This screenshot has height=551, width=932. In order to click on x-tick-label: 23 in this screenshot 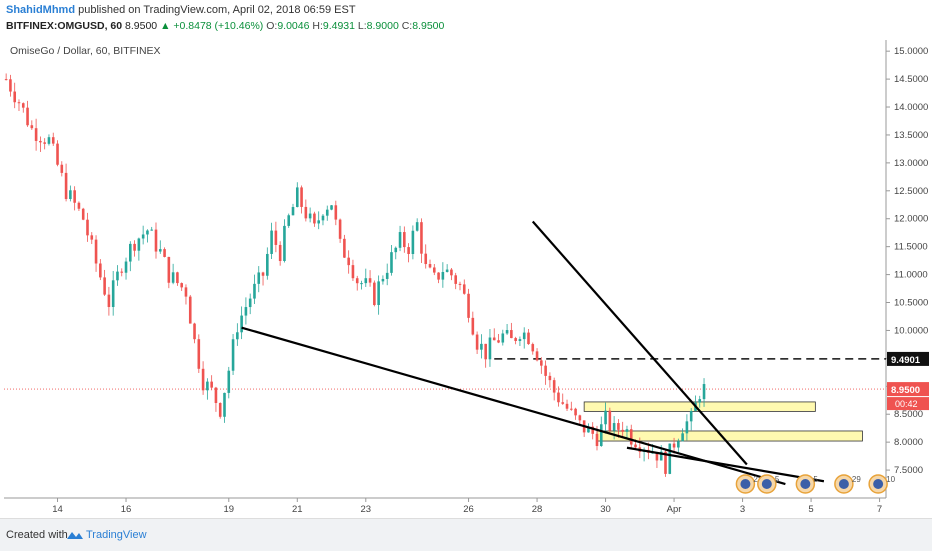, I will do `click(366, 509)`.